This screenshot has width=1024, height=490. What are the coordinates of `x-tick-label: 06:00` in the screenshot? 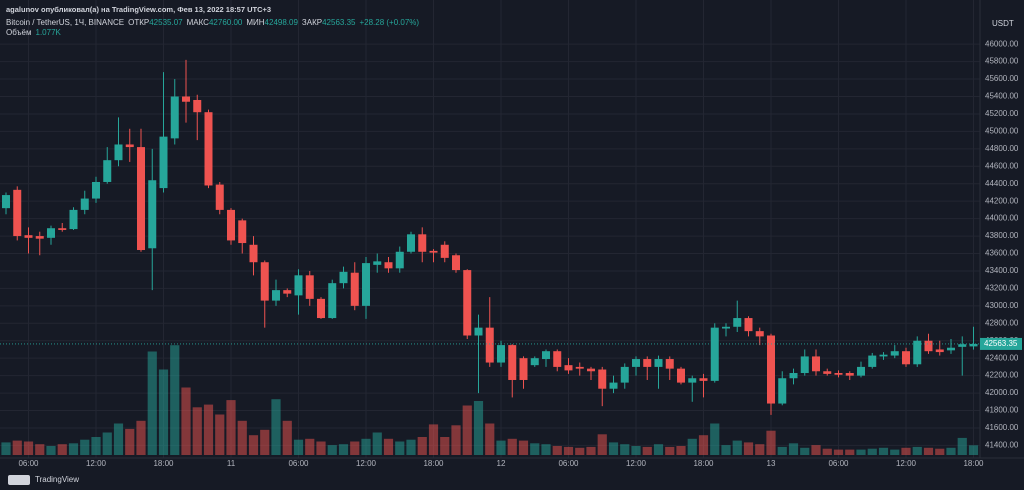 It's located at (298, 463).